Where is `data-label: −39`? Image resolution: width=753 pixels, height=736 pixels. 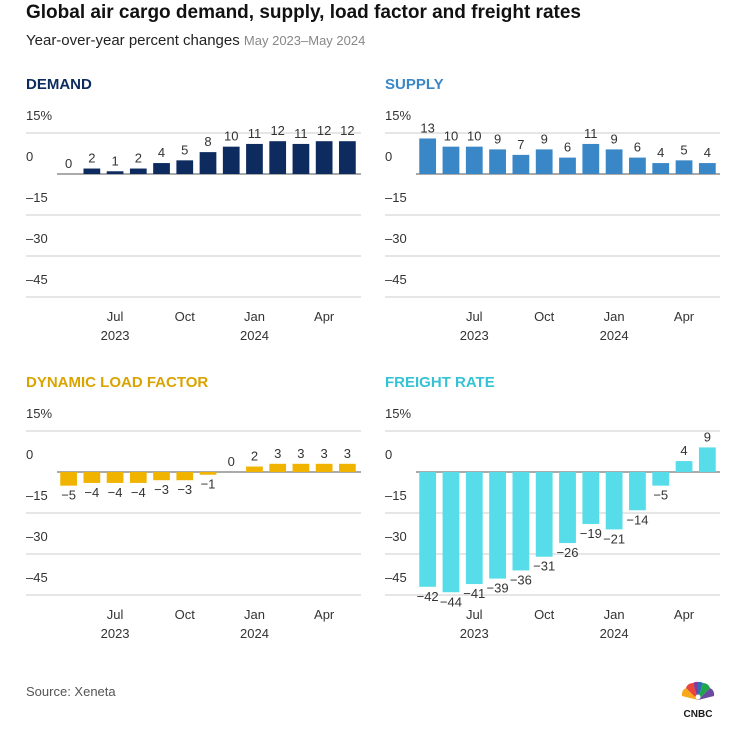
data-label: −39 is located at coordinates (498, 588).